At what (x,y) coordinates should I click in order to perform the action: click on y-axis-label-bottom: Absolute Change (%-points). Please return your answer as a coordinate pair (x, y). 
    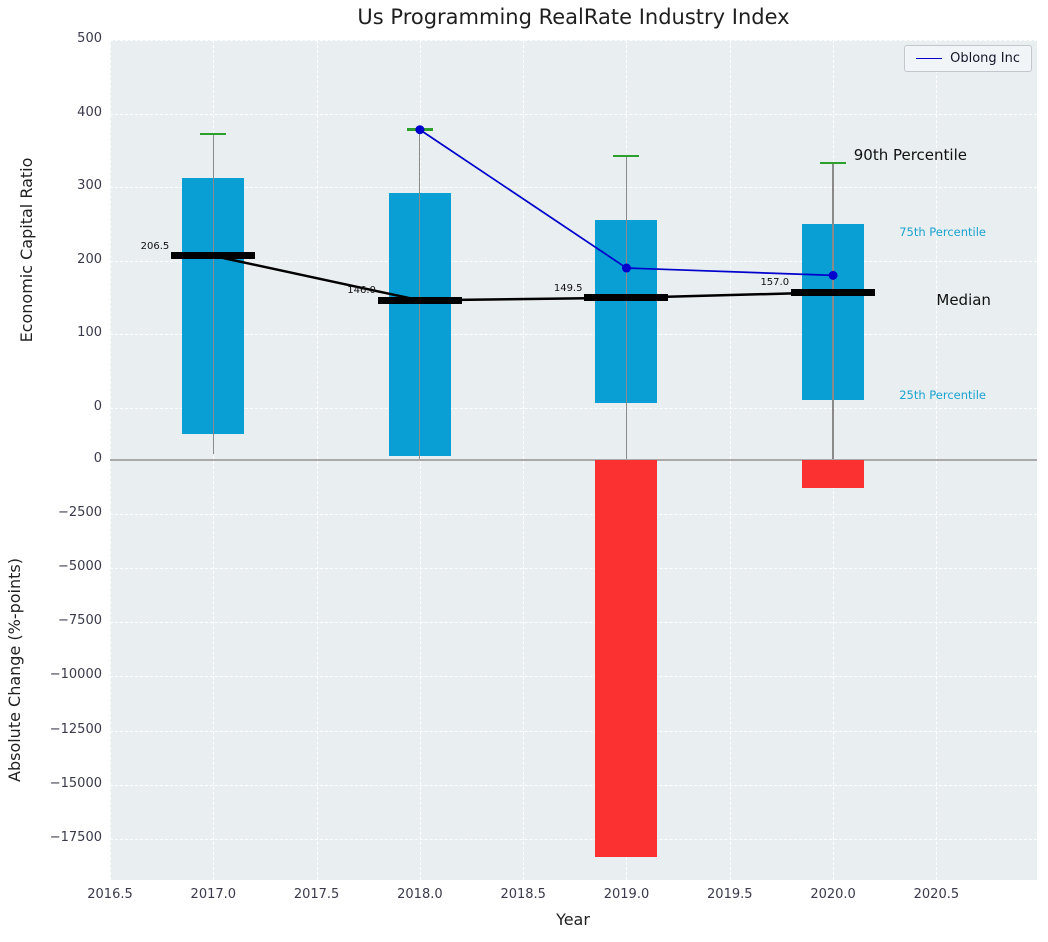
    Looking at the image, I should click on (14, 670).